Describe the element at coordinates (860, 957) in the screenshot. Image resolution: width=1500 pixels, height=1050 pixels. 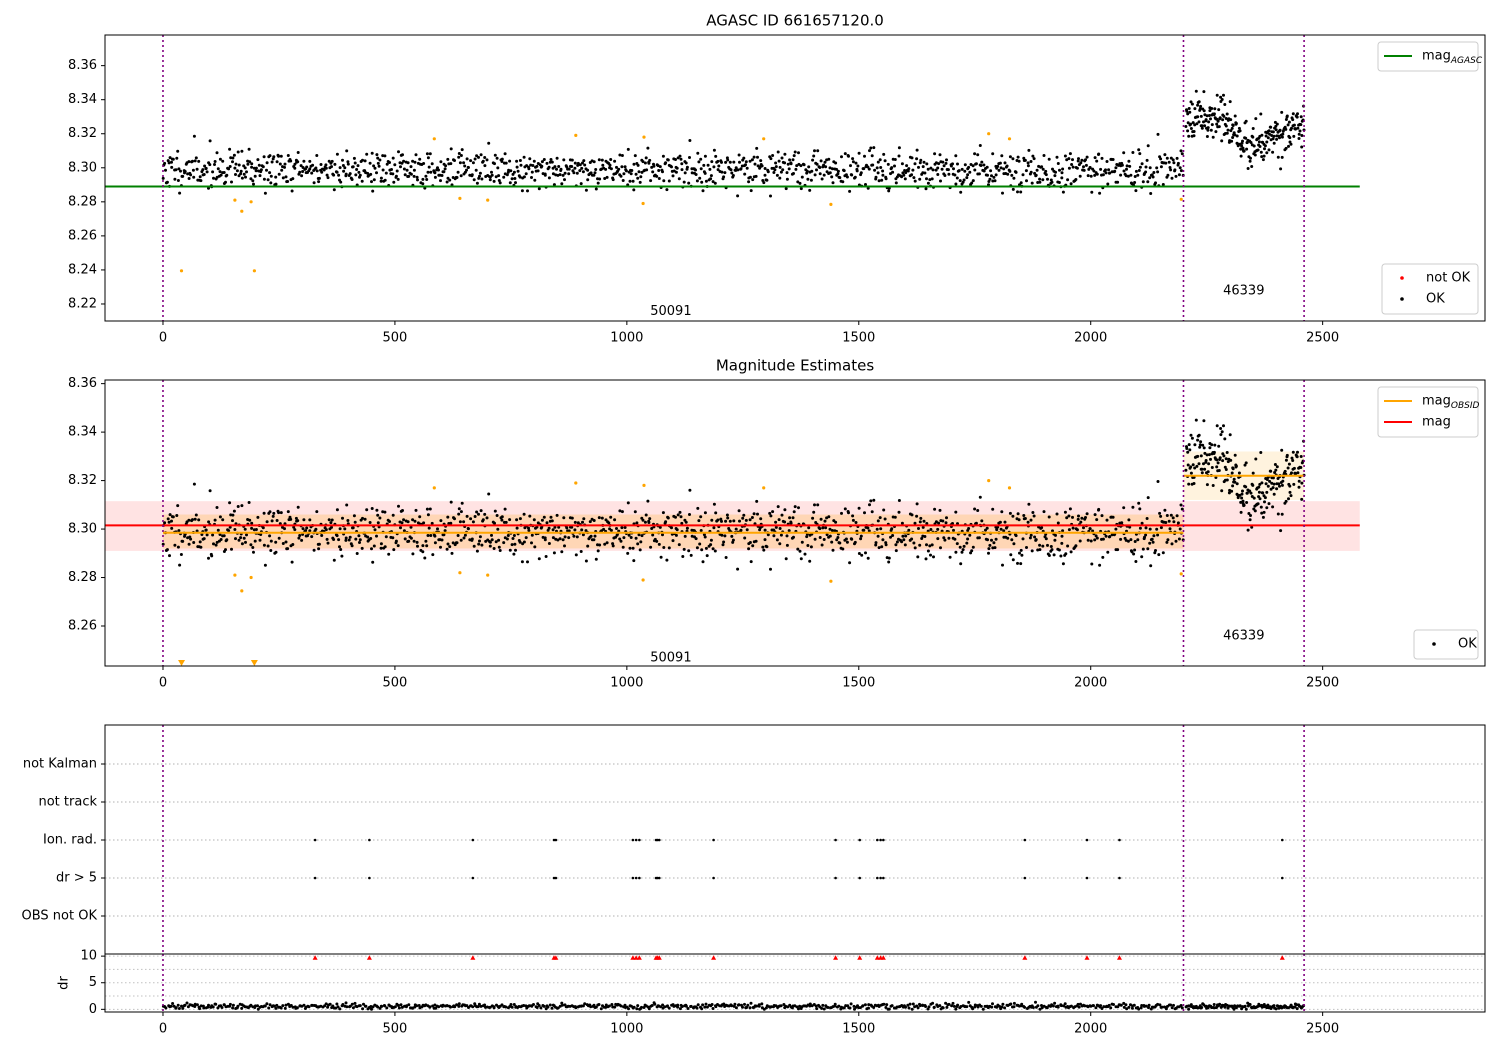
I see `dr-clipped-marker` at that location.